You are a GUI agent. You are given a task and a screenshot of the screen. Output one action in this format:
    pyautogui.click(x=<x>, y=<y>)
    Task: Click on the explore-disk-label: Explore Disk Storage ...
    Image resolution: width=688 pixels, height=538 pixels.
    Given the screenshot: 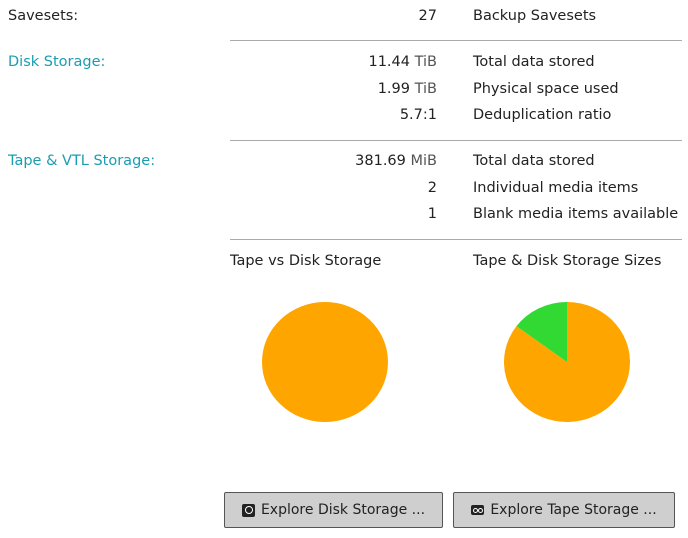 What is the action you would take?
    pyautogui.click(x=343, y=510)
    